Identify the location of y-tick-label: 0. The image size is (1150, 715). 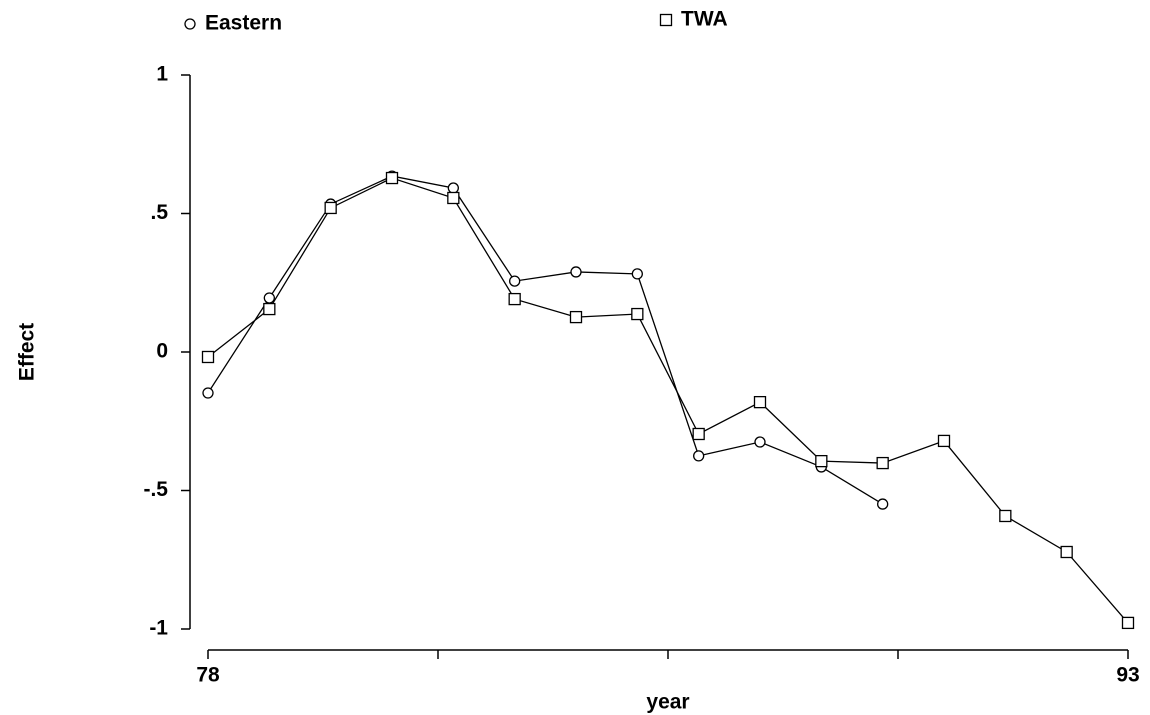
(162, 351).